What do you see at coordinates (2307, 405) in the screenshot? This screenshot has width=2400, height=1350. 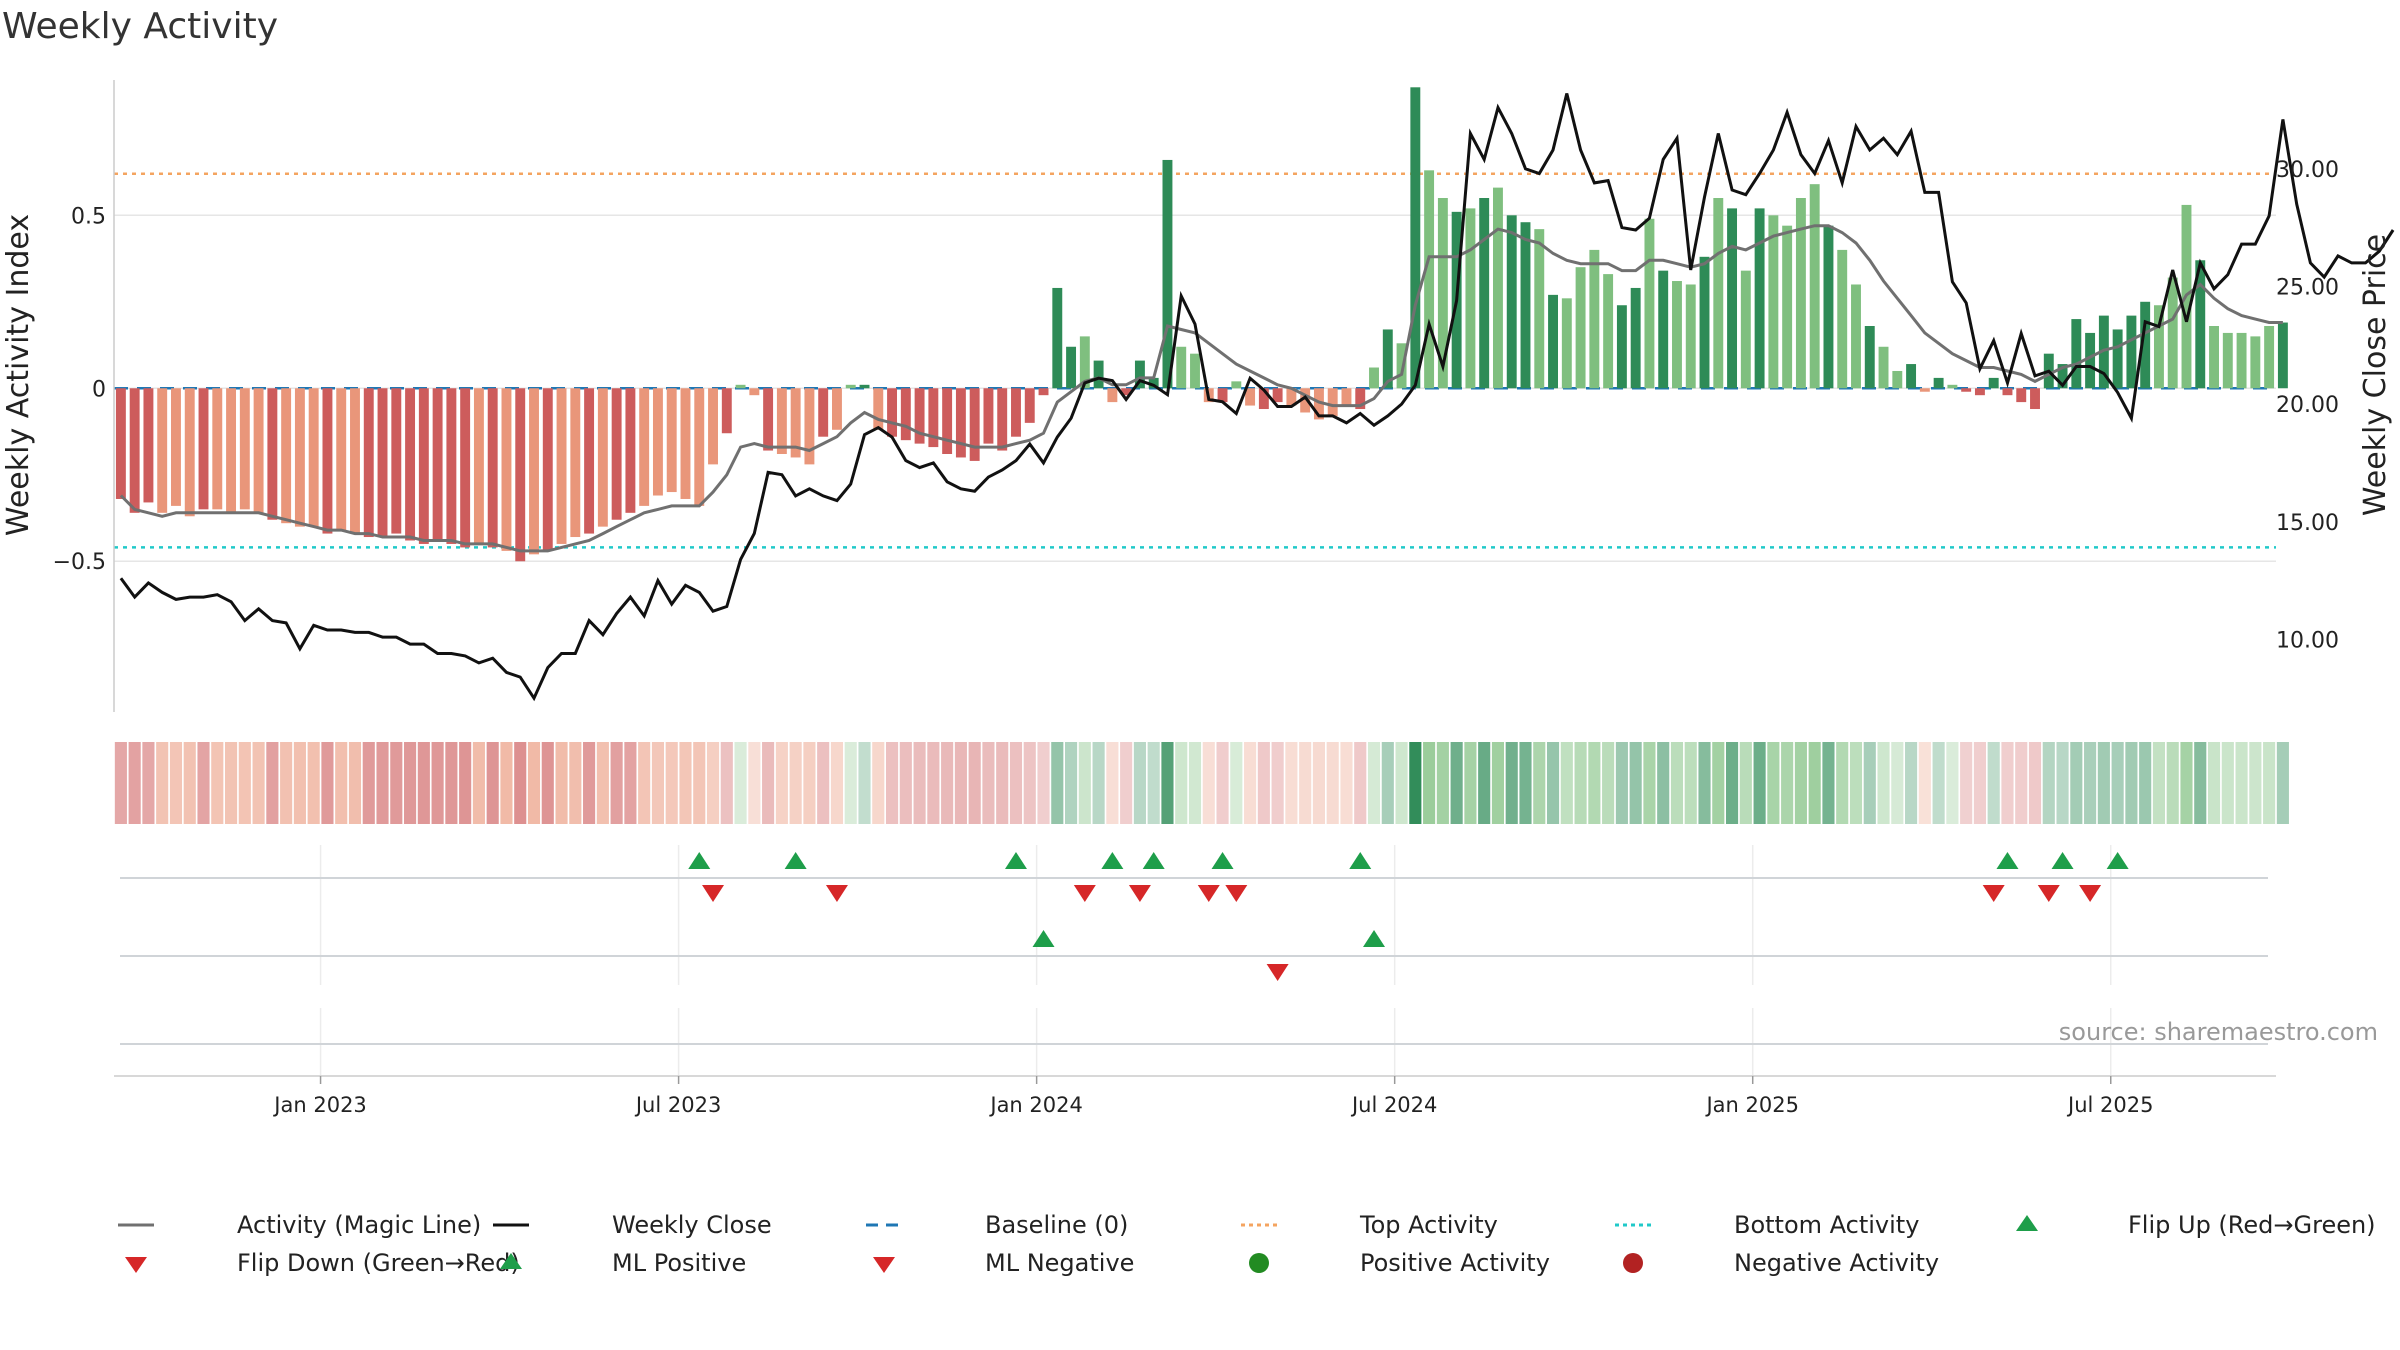 I see `right-tick-label: 20.00` at bounding box center [2307, 405].